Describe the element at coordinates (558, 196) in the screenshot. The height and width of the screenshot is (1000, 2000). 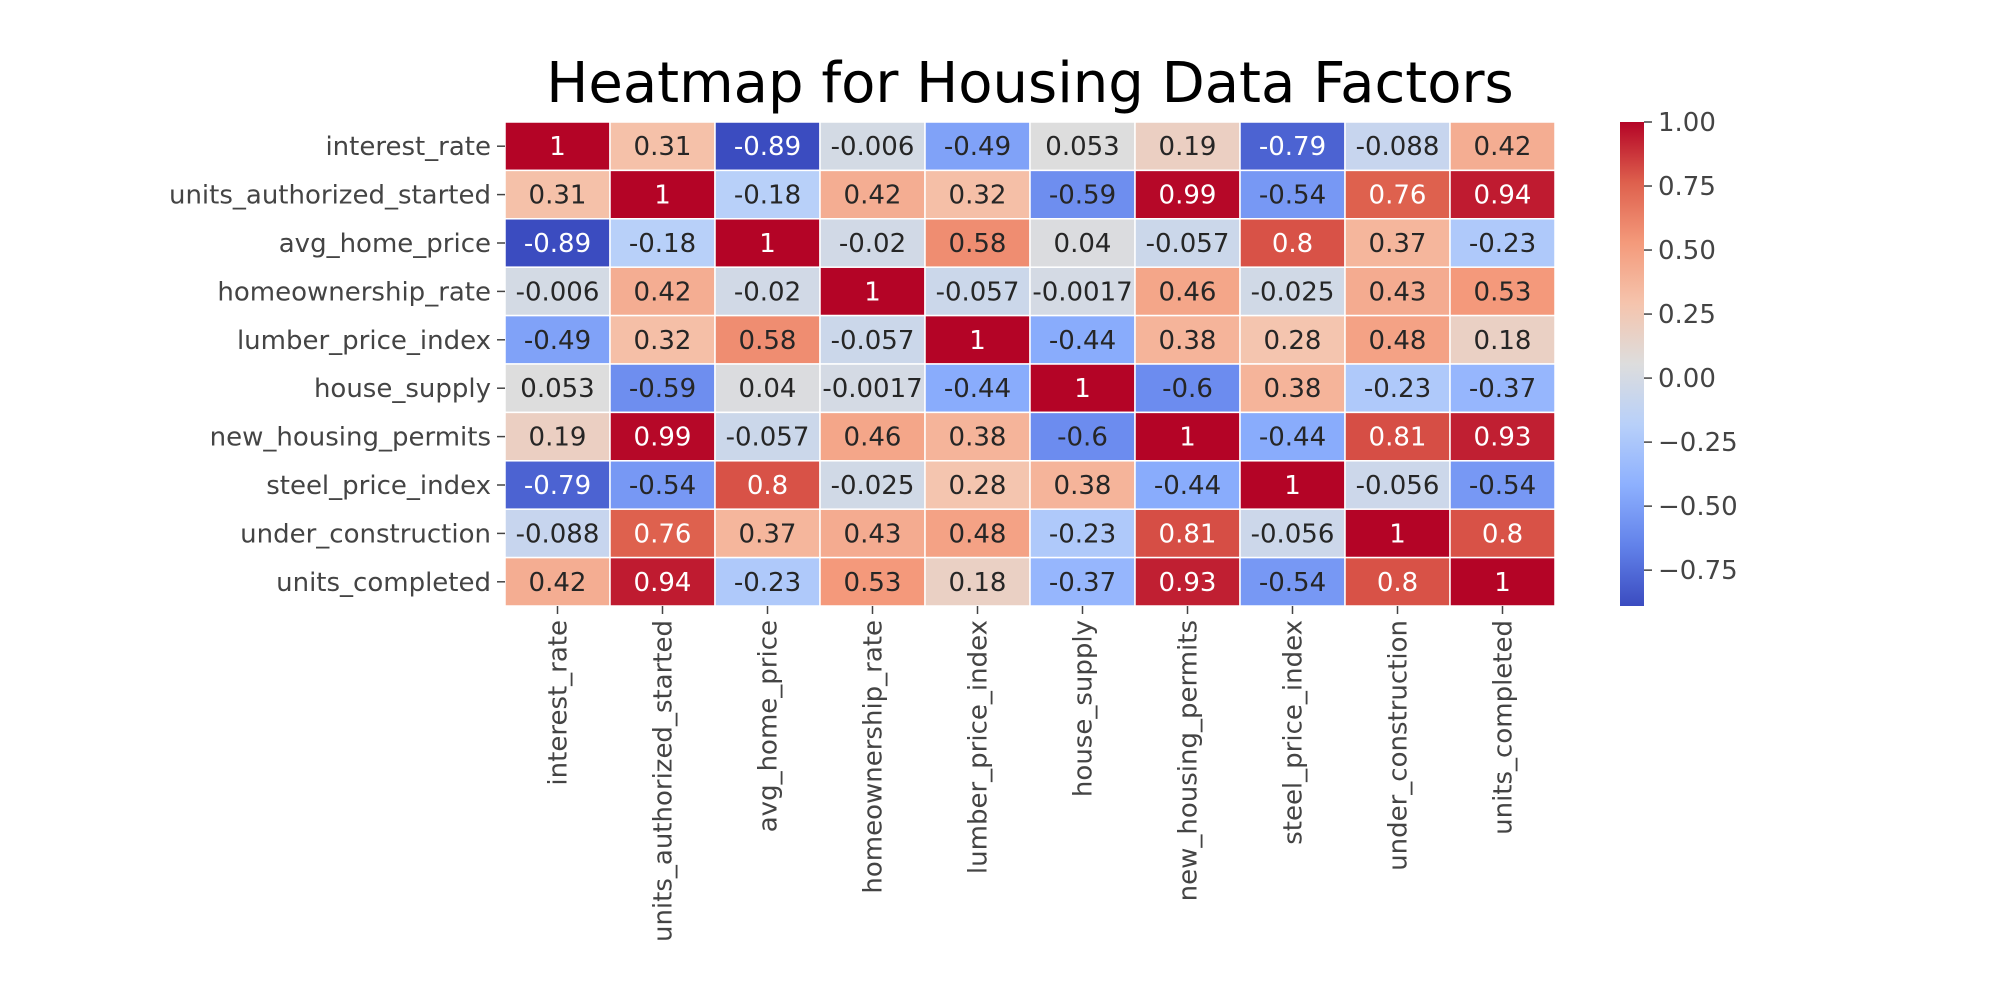
I see `cell-value-label: 0.31` at that location.